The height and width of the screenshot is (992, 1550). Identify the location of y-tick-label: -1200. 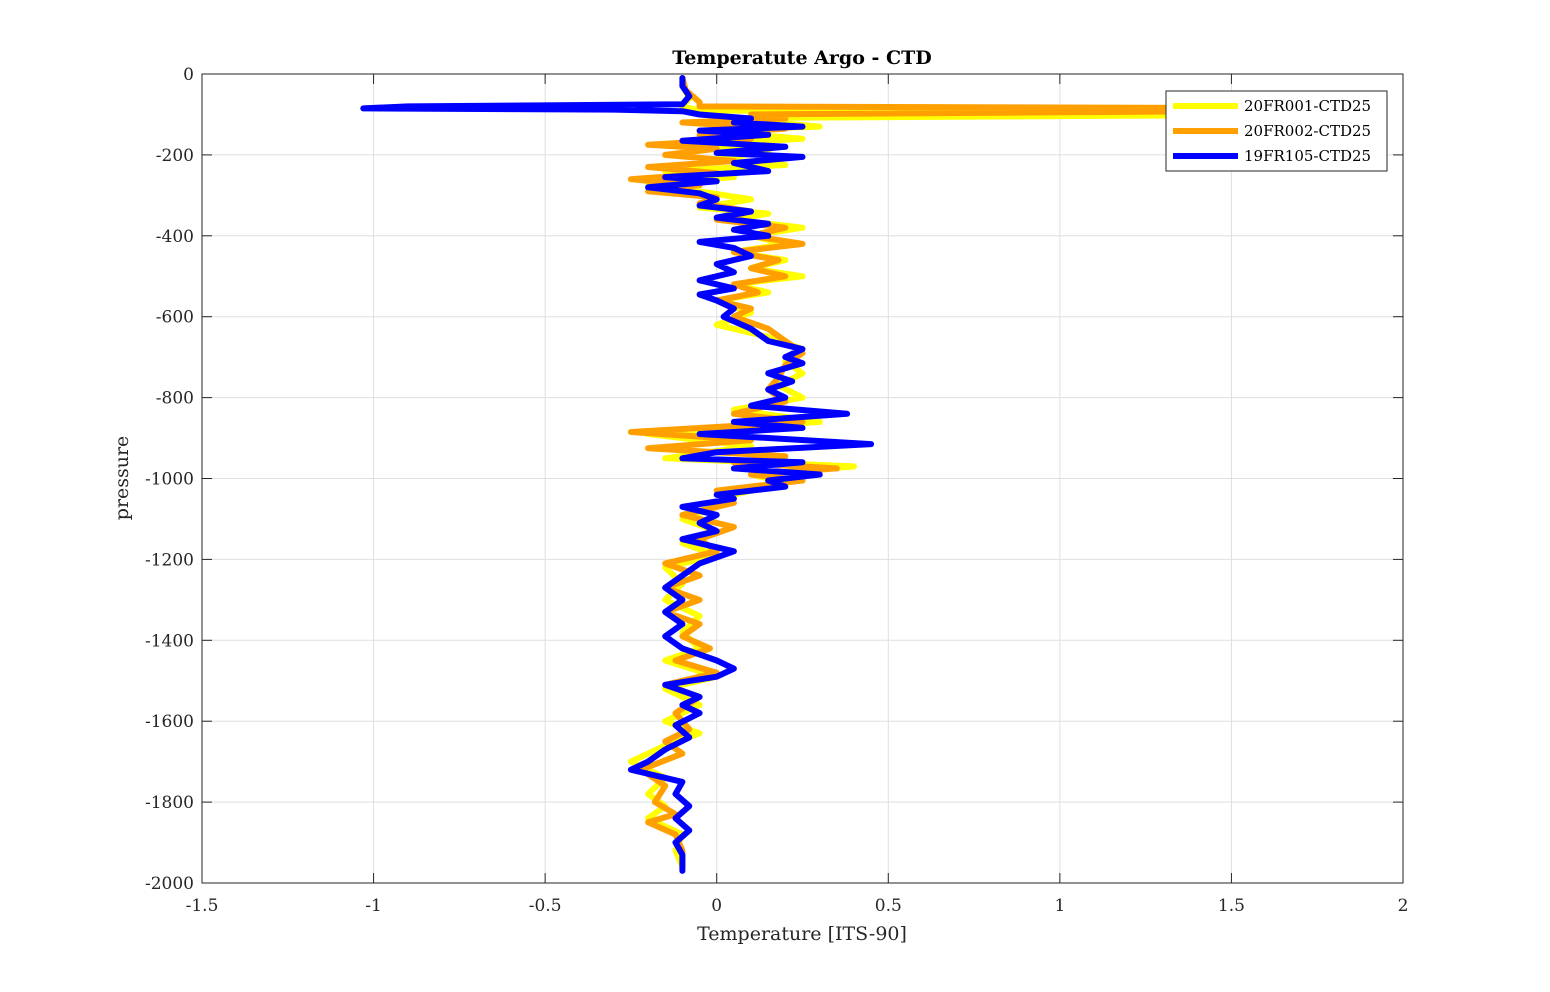
(169, 560).